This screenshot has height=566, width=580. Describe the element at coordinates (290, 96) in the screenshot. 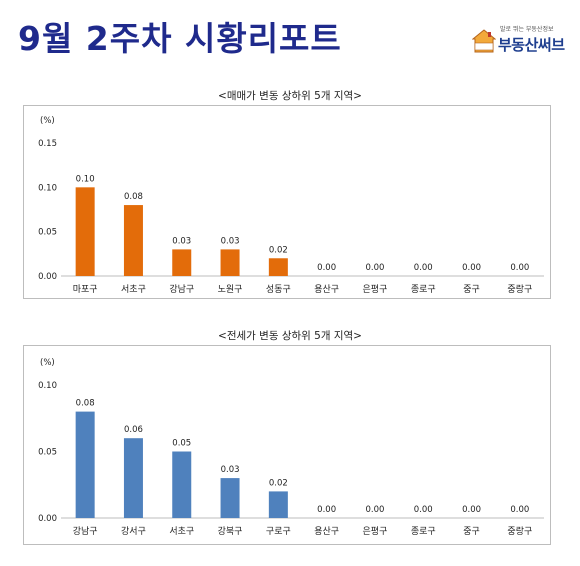

I see `chart-1-heading: <매매가 변동 상하위 5개 지역>` at that location.